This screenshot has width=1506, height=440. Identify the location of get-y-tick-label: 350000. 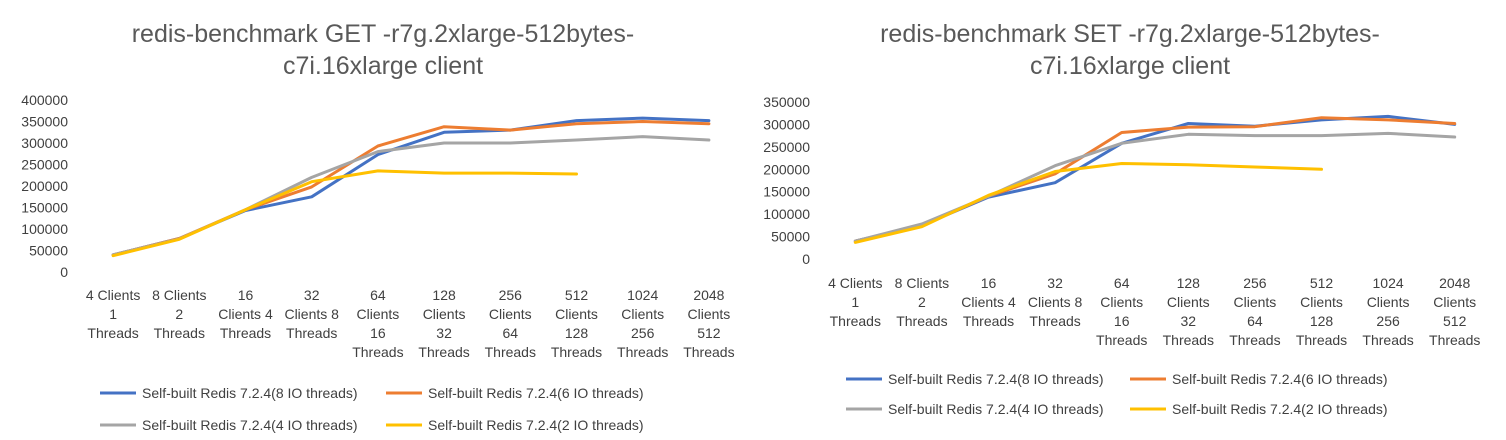
(44, 122).